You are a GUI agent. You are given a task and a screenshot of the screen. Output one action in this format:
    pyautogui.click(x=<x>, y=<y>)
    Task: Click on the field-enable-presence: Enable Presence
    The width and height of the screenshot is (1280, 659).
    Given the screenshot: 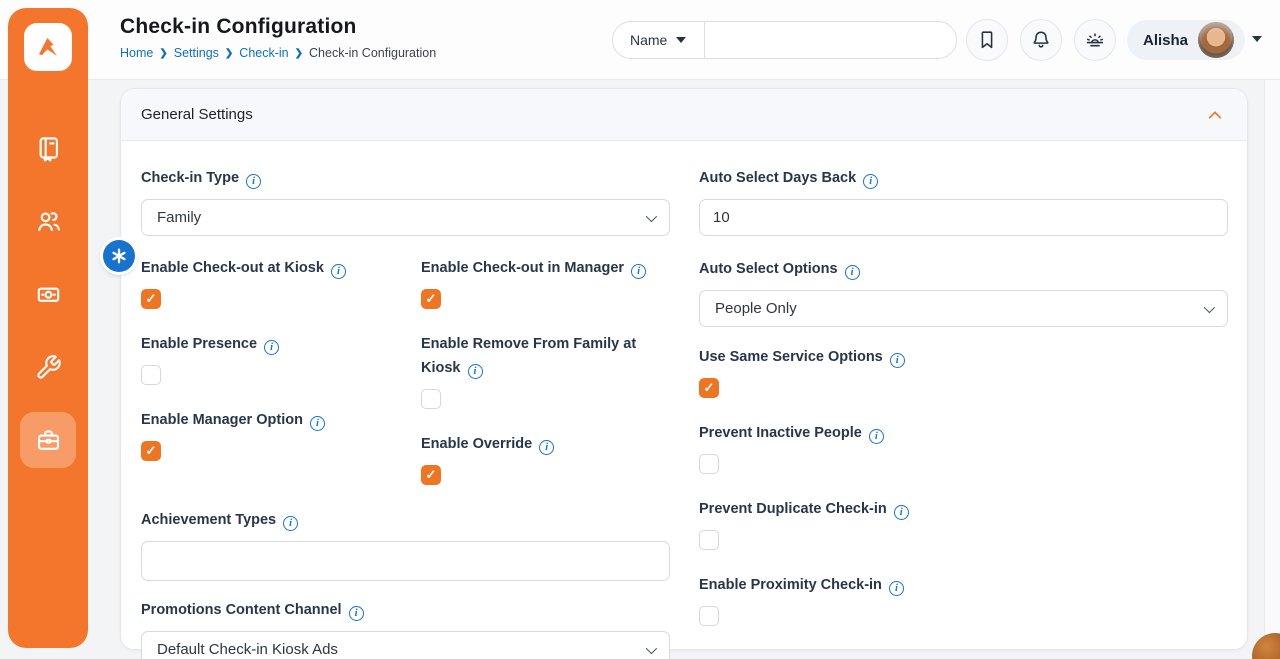 What is the action you would take?
    pyautogui.click(x=281, y=358)
    